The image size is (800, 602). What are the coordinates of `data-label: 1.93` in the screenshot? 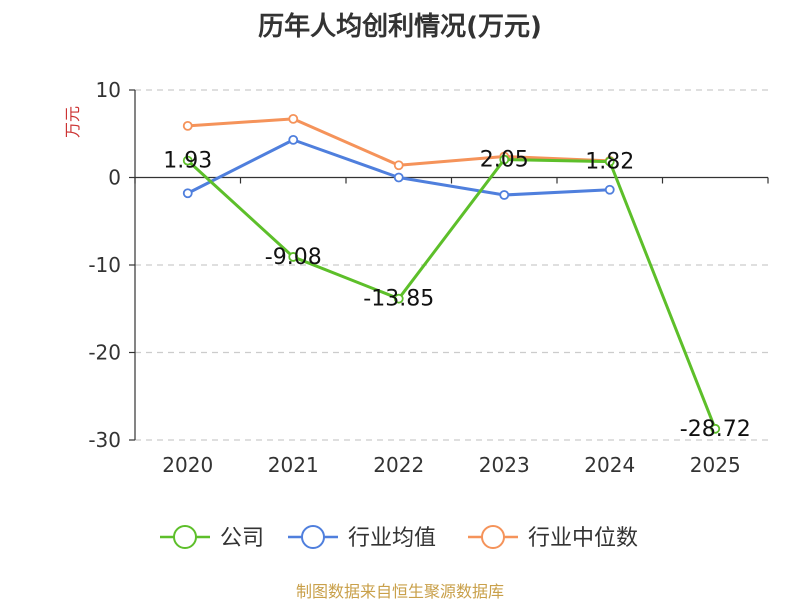 It's located at (187, 161).